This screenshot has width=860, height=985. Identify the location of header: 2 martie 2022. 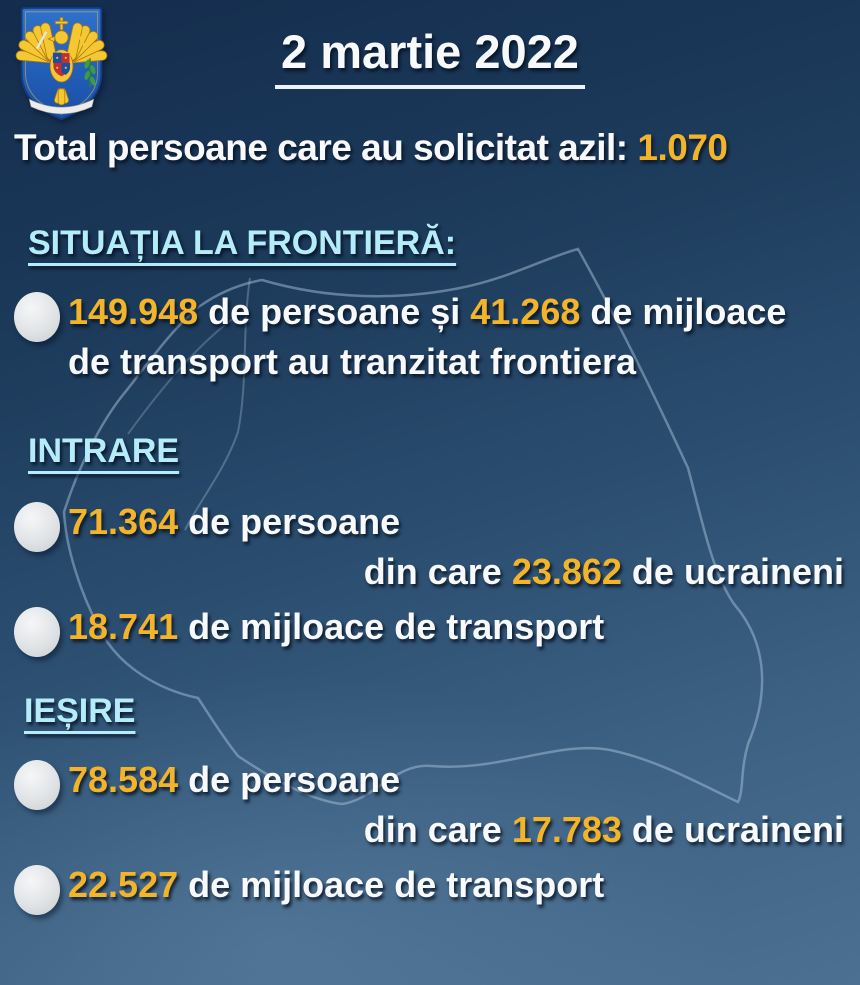
(430, 56).